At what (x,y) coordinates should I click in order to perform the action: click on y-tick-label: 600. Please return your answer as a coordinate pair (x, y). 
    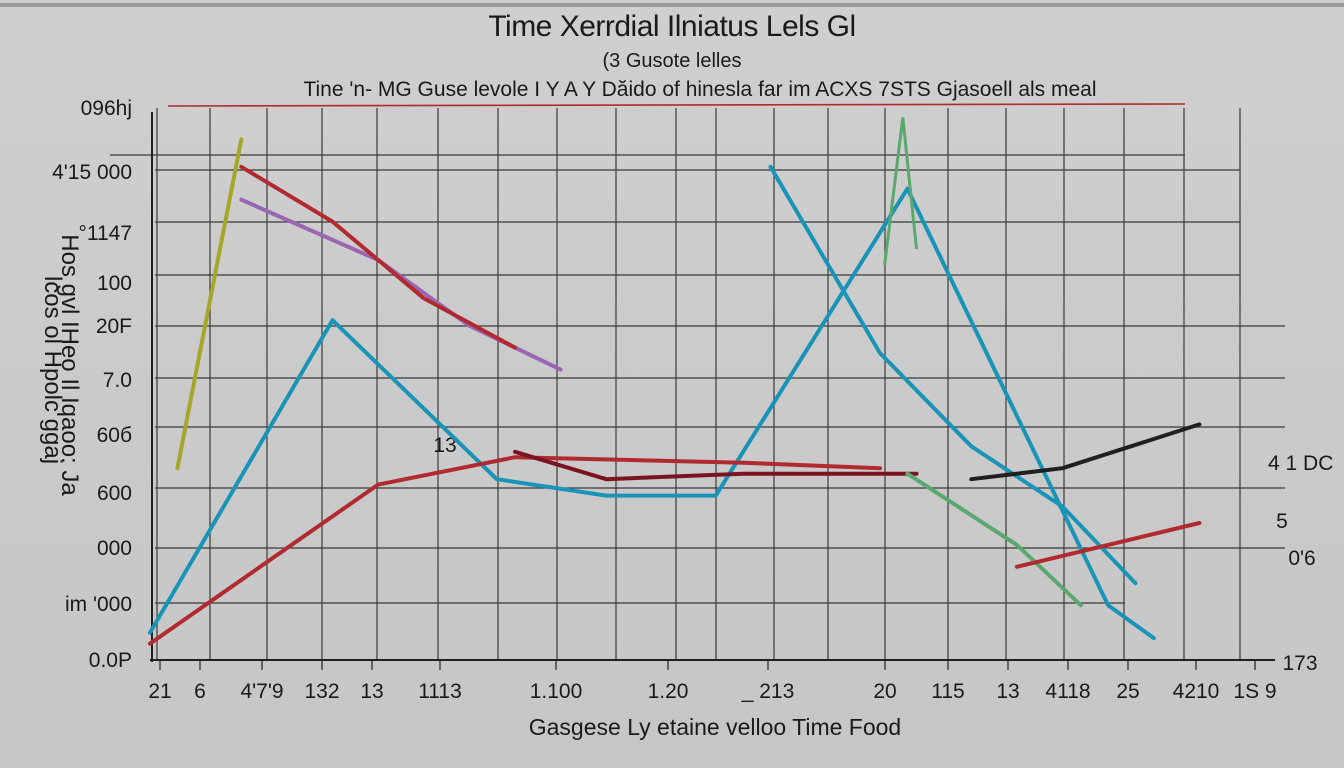
    Looking at the image, I should click on (114, 493).